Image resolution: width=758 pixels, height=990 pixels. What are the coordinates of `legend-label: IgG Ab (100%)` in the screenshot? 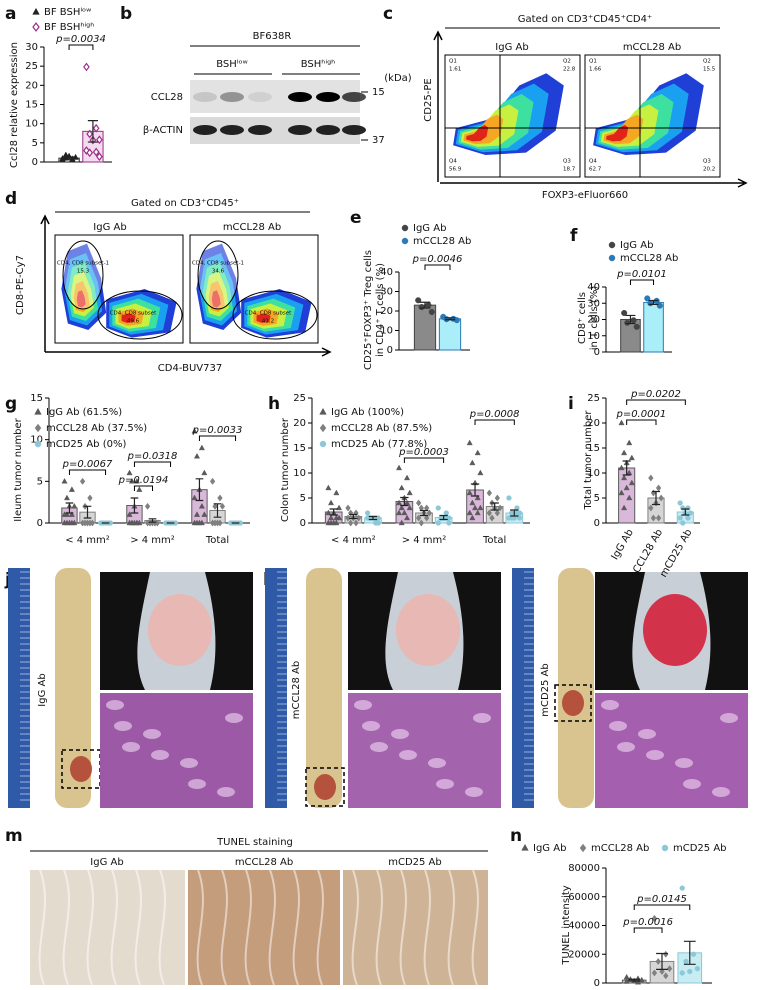 It's located at (367, 412).